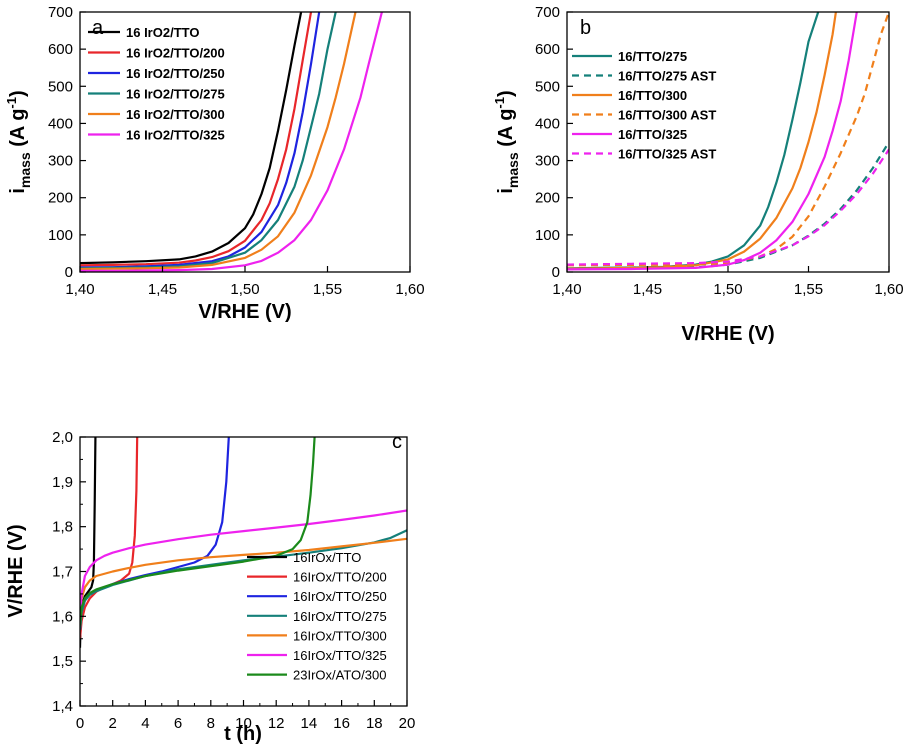 Image resolution: width=910 pixels, height=748 pixels. What do you see at coordinates (60, 49) in the screenshot?
I see `y-tick-label-a-6: 600` at bounding box center [60, 49].